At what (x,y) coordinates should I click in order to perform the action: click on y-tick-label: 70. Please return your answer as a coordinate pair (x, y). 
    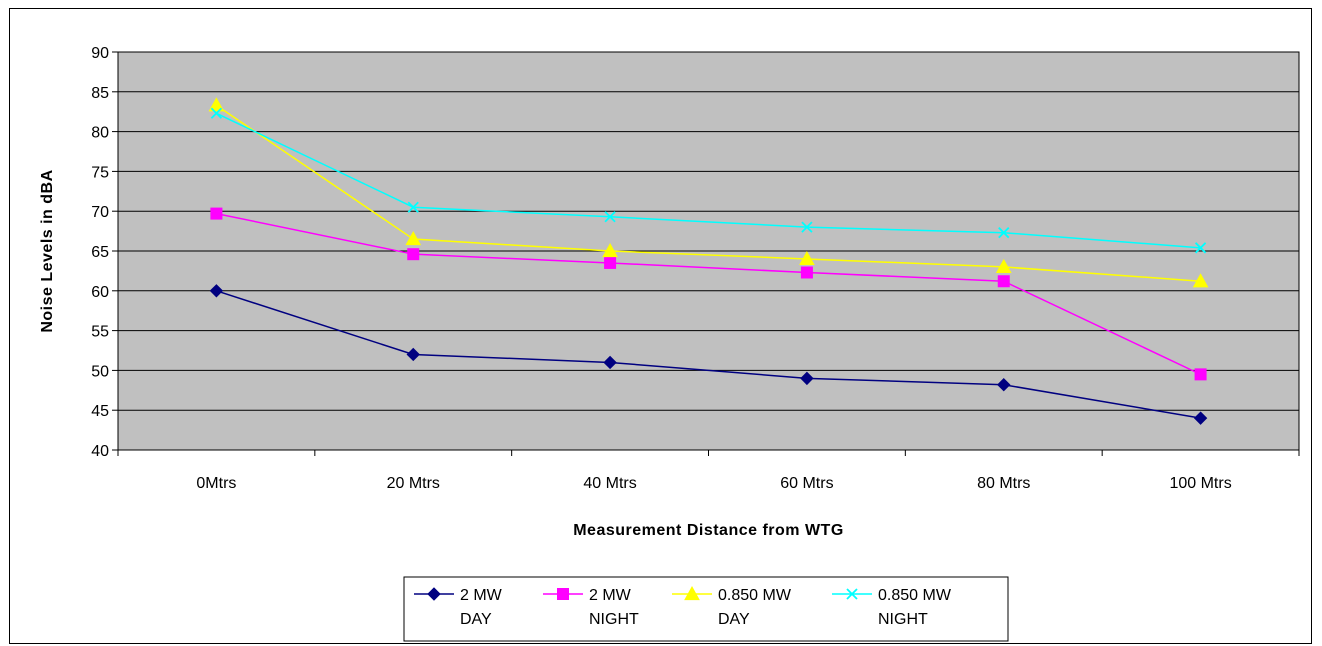
    Looking at the image, I should click on (100, 212).